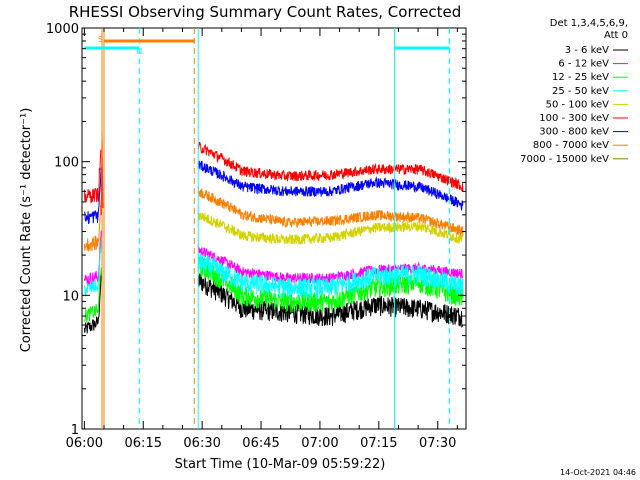 The image size is (640, 480). Describe the element at coordinates (564, 159) in the screenshot. I see `legend-label: 7000 - 15000 keV` at that location.